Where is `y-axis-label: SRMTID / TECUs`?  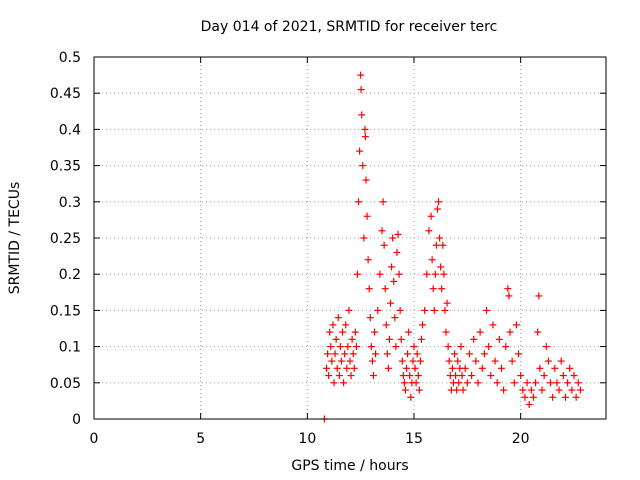 y-axis-label: SRMTID / TECUs is located at coordinates (15, 238).